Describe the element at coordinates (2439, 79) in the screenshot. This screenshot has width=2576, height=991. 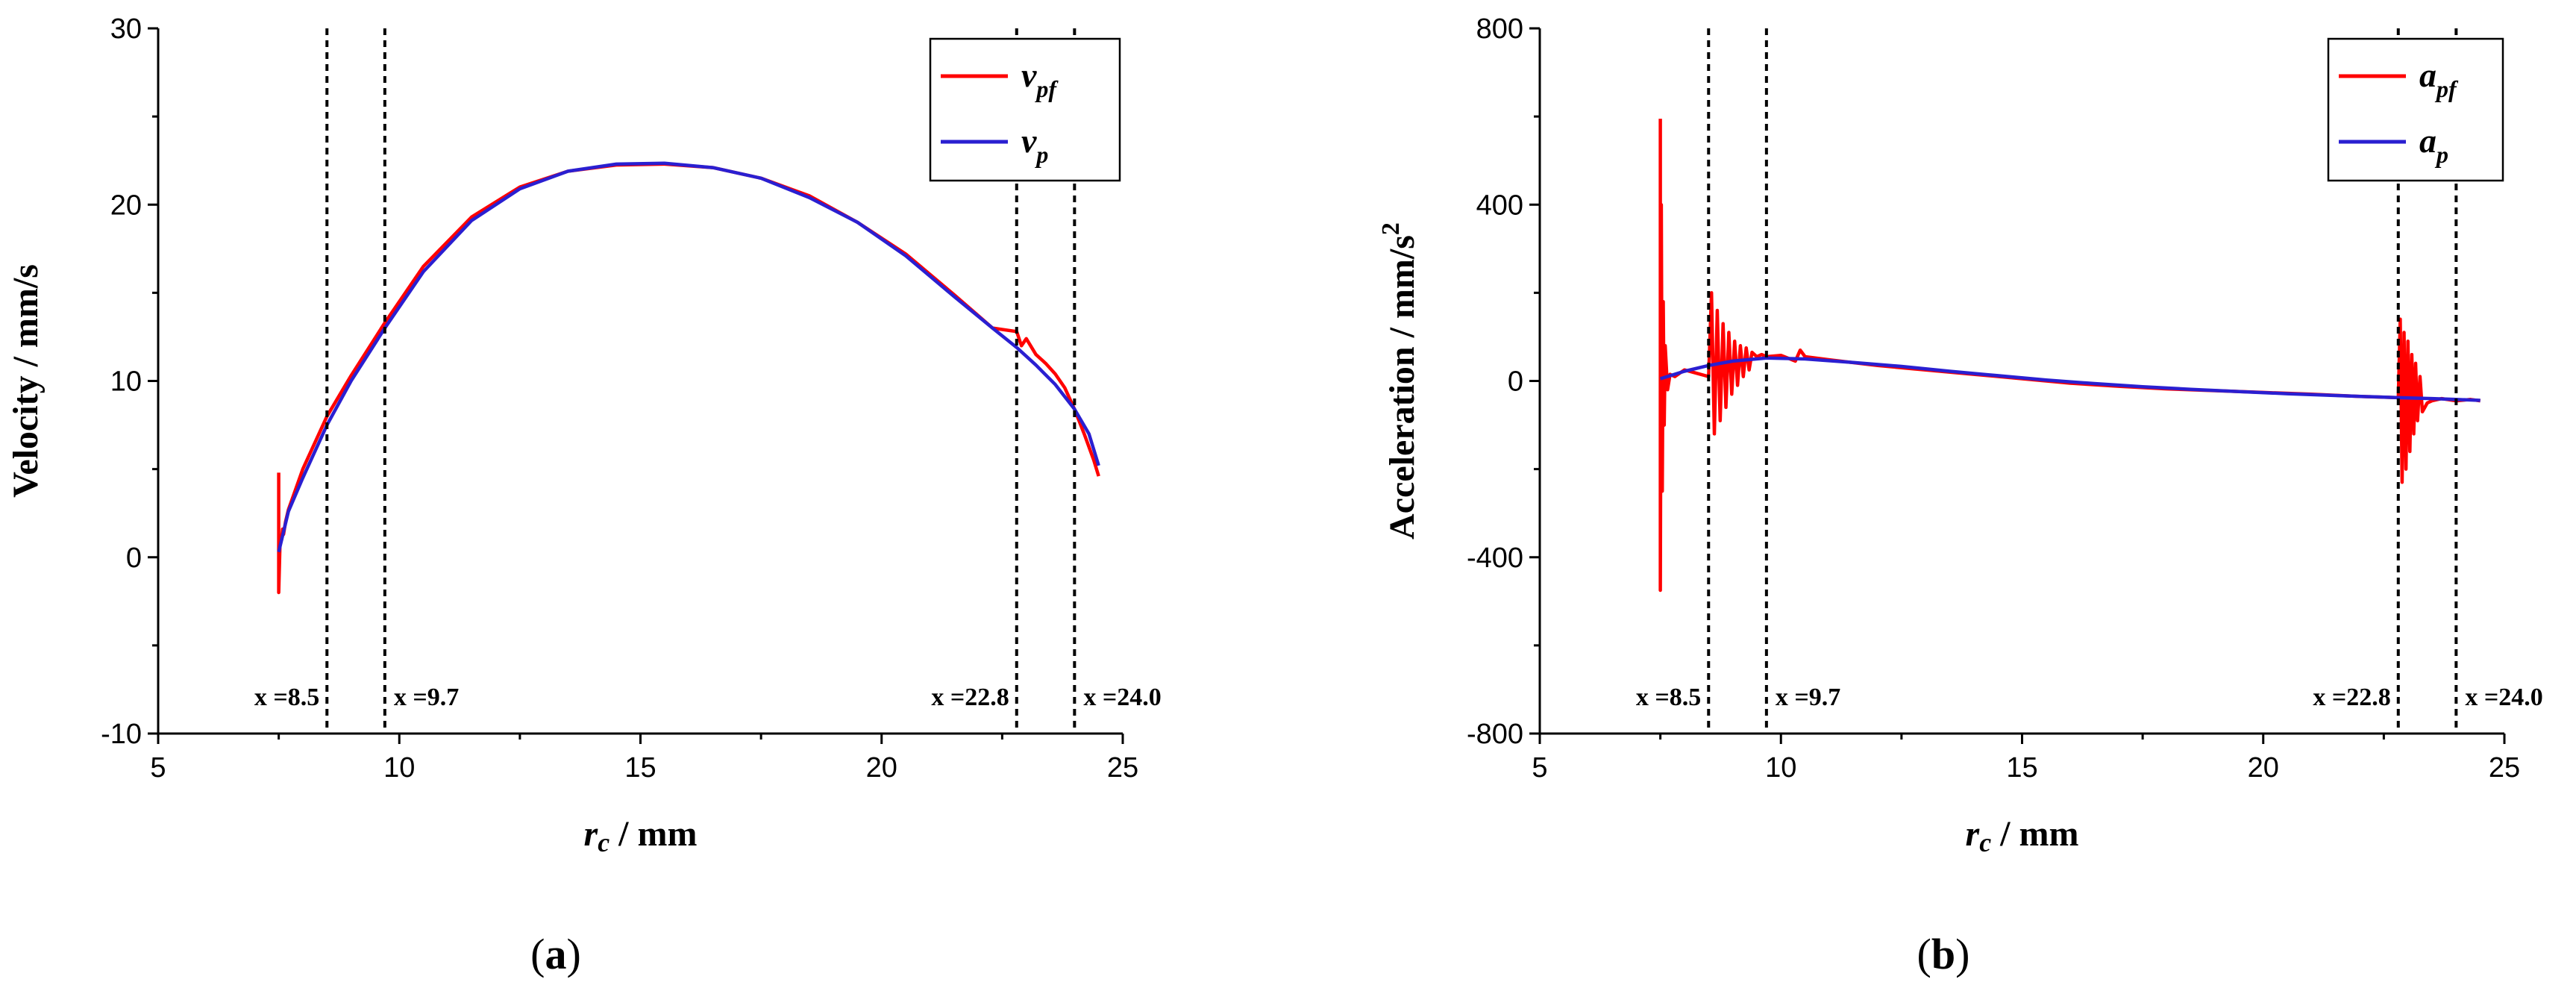
I see `legend-label-a_pf: apf` at that location.